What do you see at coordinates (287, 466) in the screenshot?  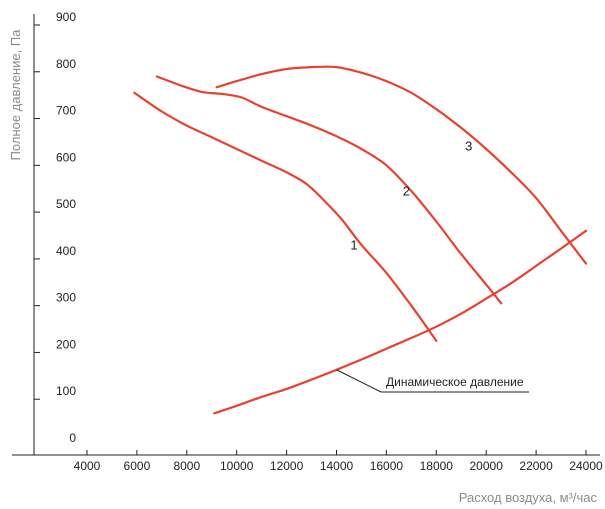 I see `x-tick-label: 12000` at bounding box center [287, 466].